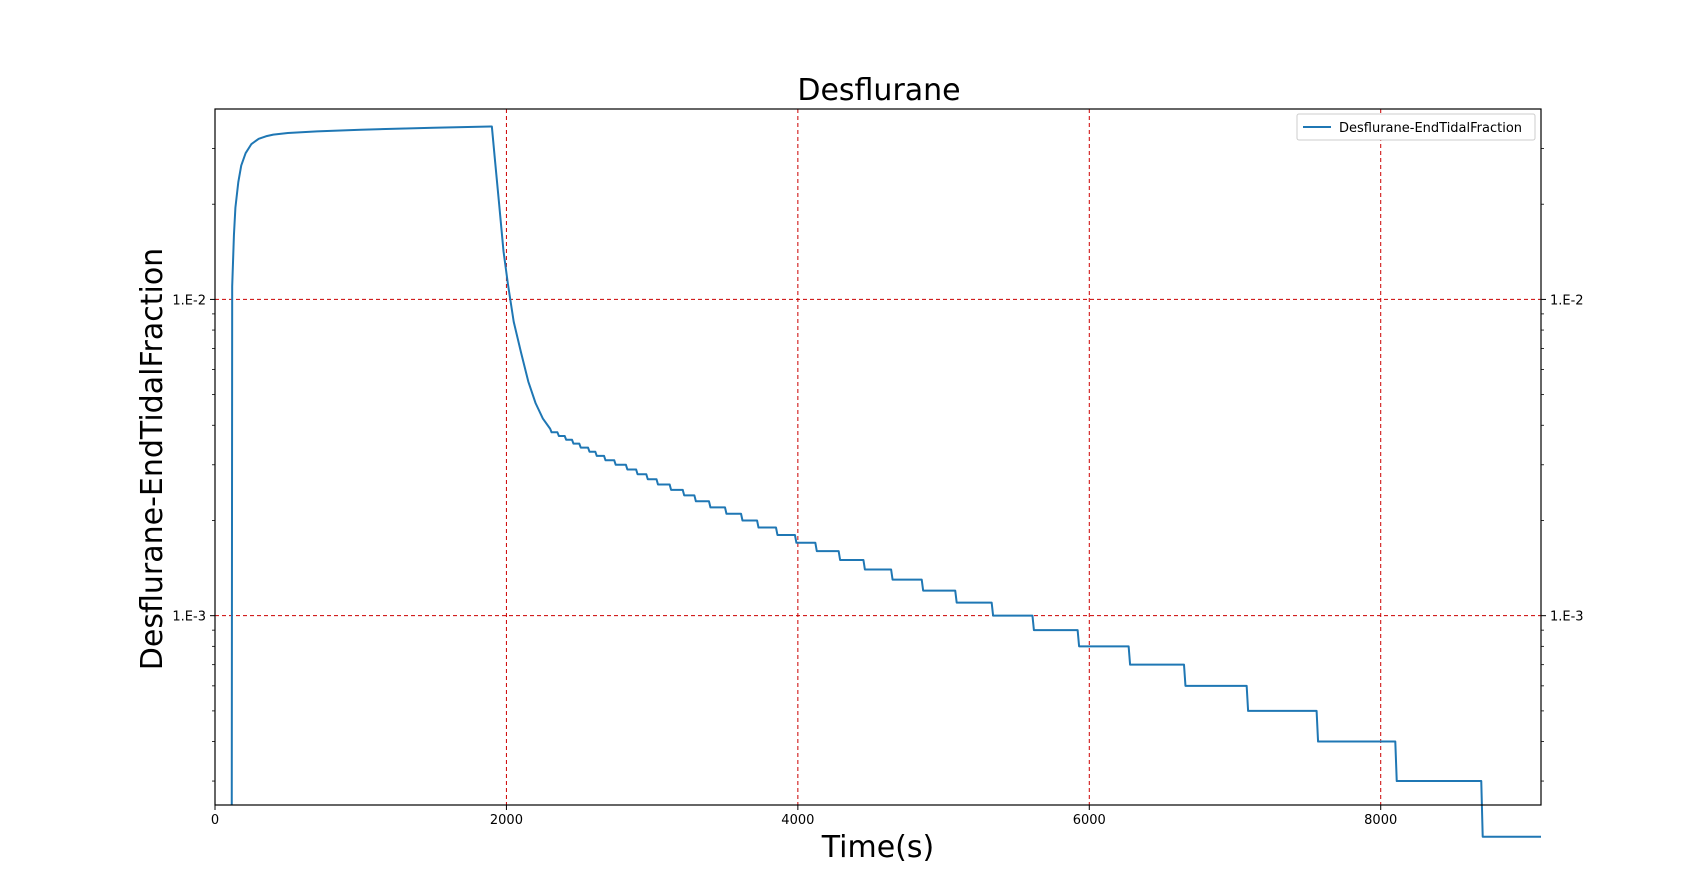  I want to click on x-tick-label: 4000, so click(797, 820).